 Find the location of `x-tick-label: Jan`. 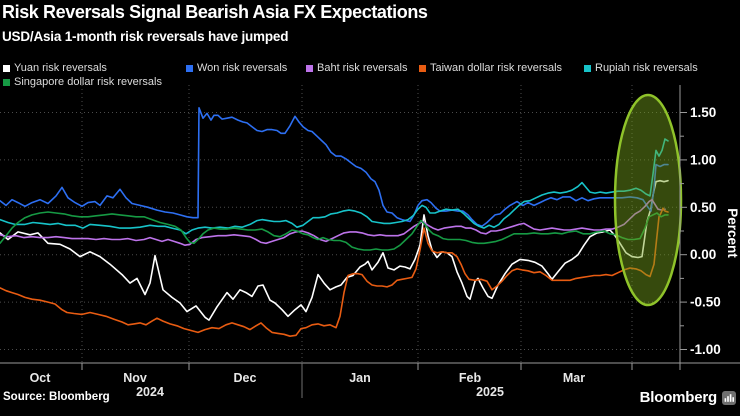

x-tick-label: Jan is located at coordinates (360, 378).